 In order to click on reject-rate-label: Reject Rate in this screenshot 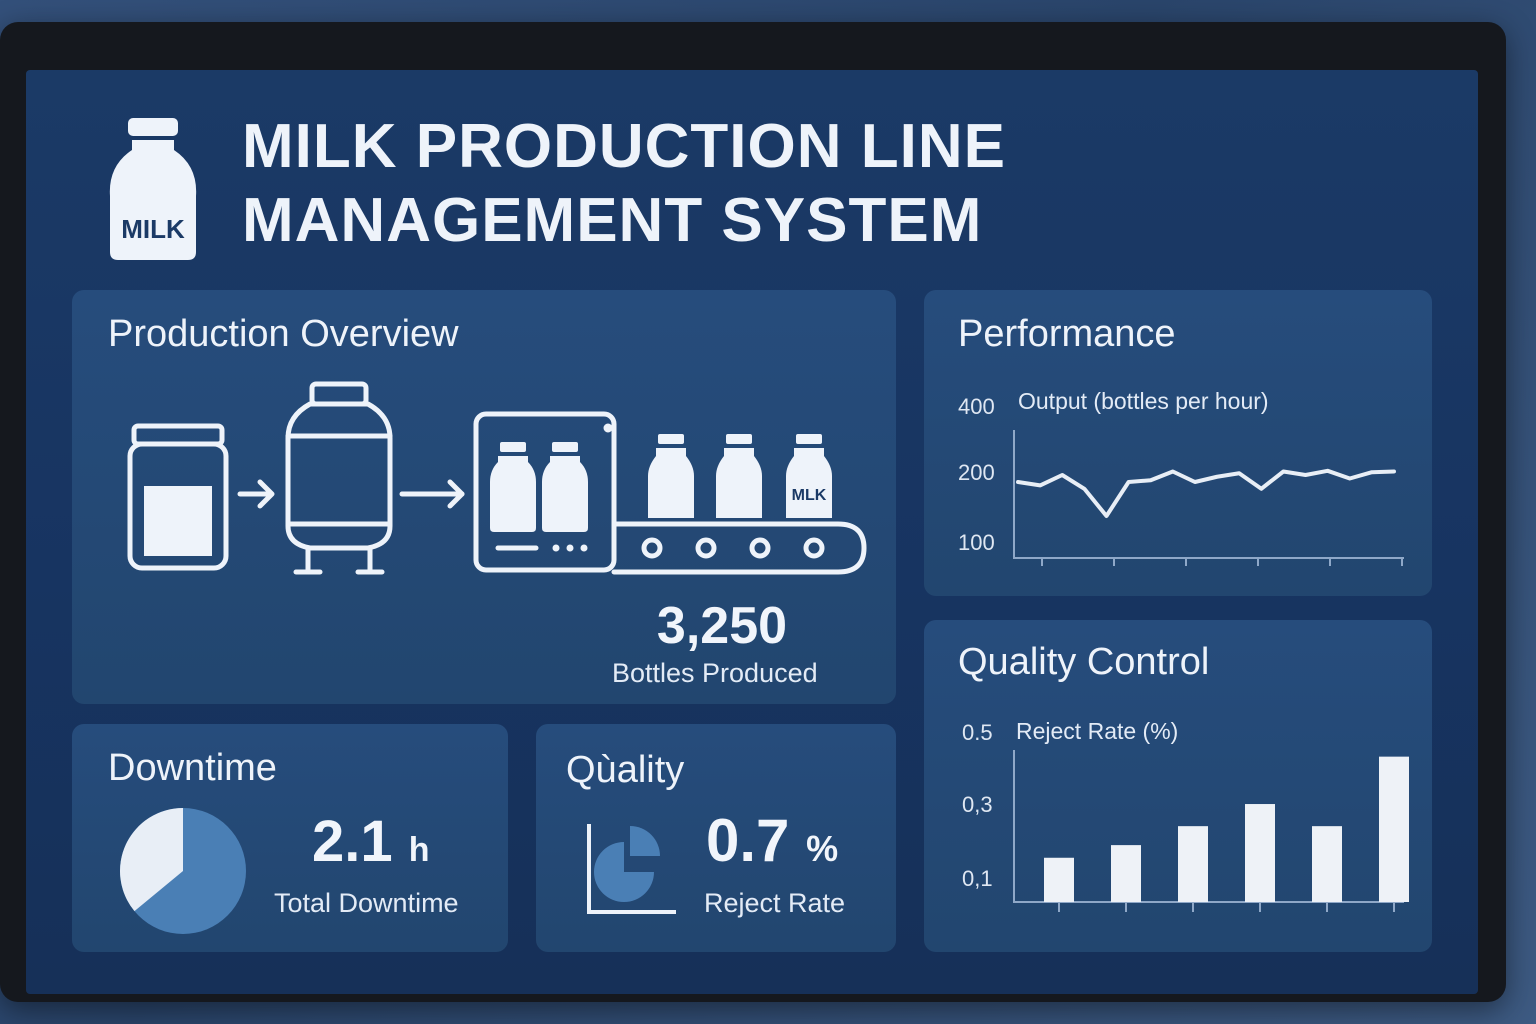, I will do `click(775, 903)`.